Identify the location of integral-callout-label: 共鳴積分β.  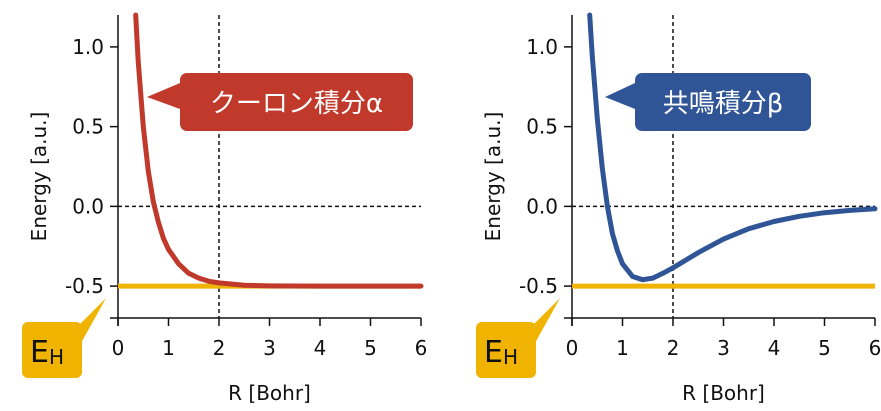
(723, 104).